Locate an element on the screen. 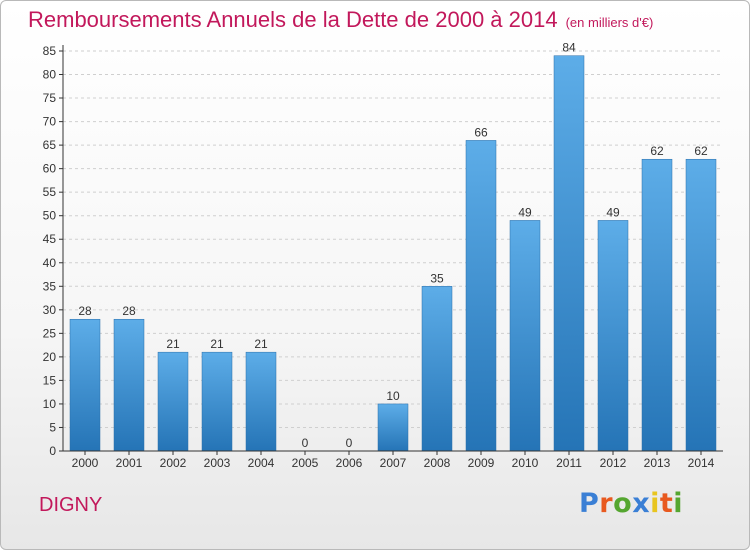 The image size is (750, 550). y-tick-label: 60 is located at coordinates (50, 169).